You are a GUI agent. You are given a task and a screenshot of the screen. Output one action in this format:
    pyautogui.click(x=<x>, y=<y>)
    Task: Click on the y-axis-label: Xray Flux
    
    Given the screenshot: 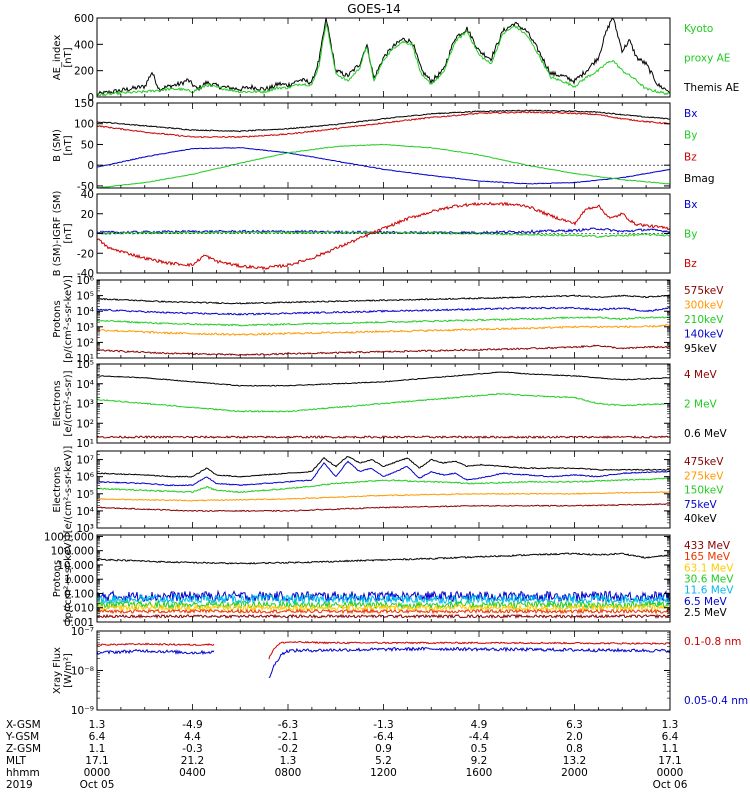 What is the action you would take?
    pyautogui.click(x=57, y=670)
    